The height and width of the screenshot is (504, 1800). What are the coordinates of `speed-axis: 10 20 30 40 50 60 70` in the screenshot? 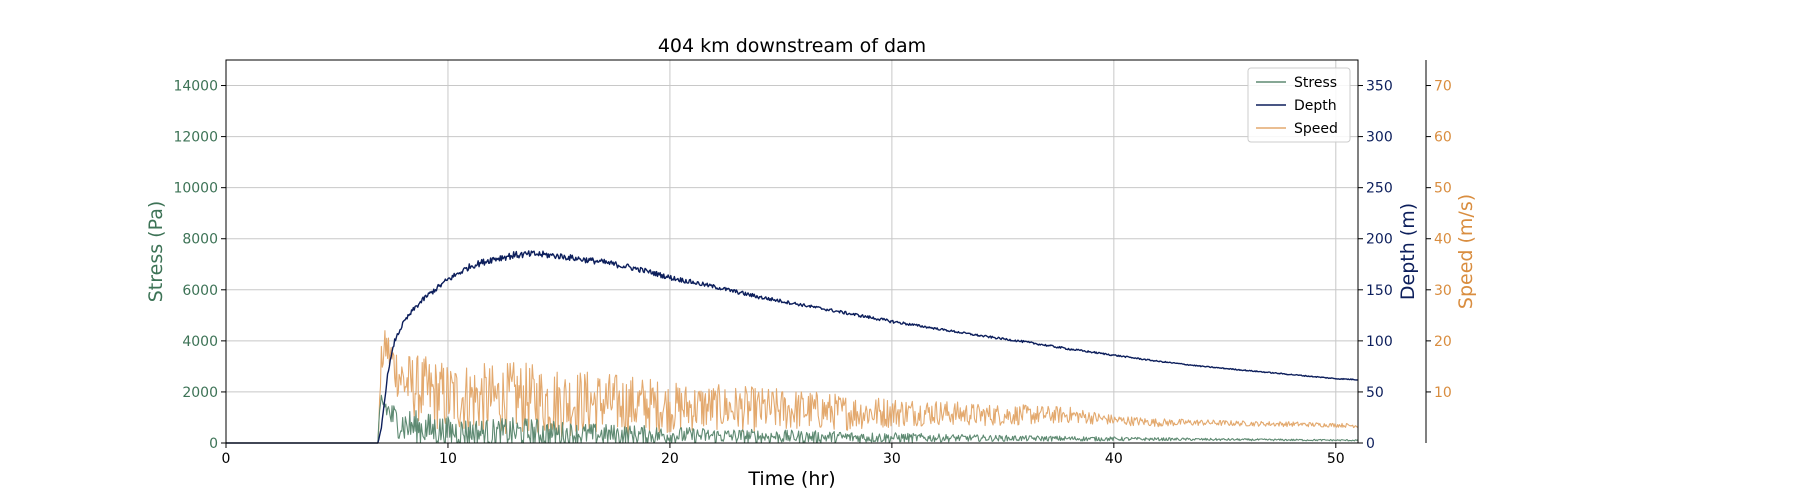 It's located at (1438, 251).